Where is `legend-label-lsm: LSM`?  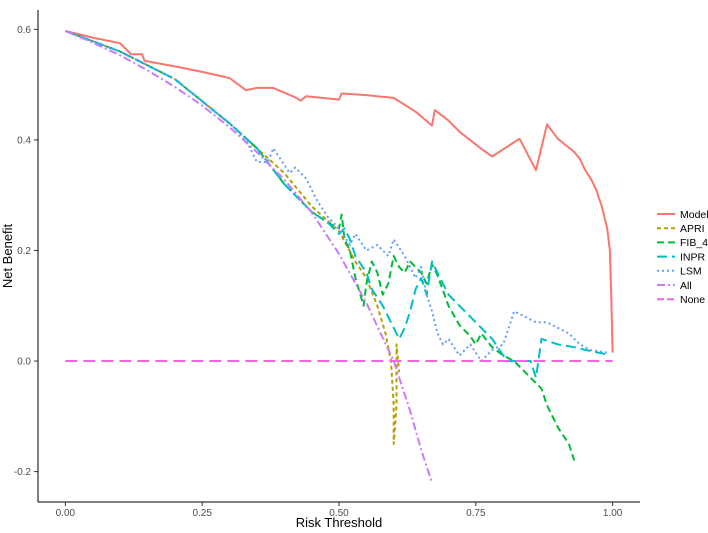 legend-label-lsm: LSM is located at coordinates (691, 272).